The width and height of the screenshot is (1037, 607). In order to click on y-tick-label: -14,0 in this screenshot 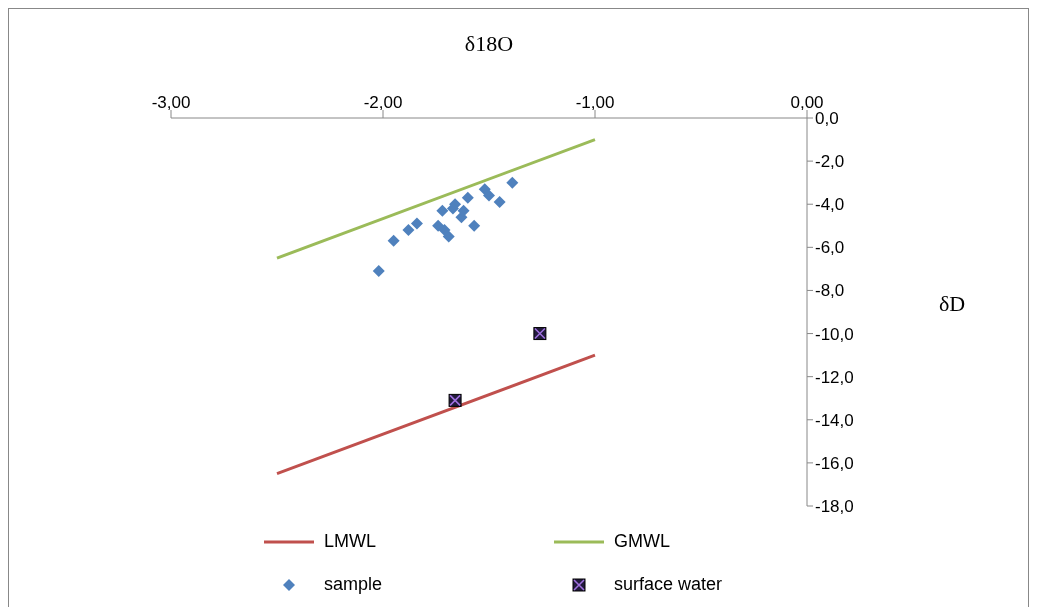, I will do `click(834, 420)`.